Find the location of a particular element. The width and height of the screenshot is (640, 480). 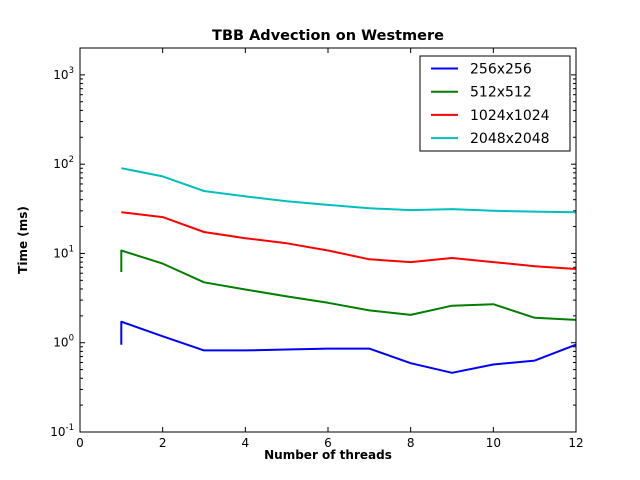

y-tick-label: 10³ is located at coordinates (63, 74).